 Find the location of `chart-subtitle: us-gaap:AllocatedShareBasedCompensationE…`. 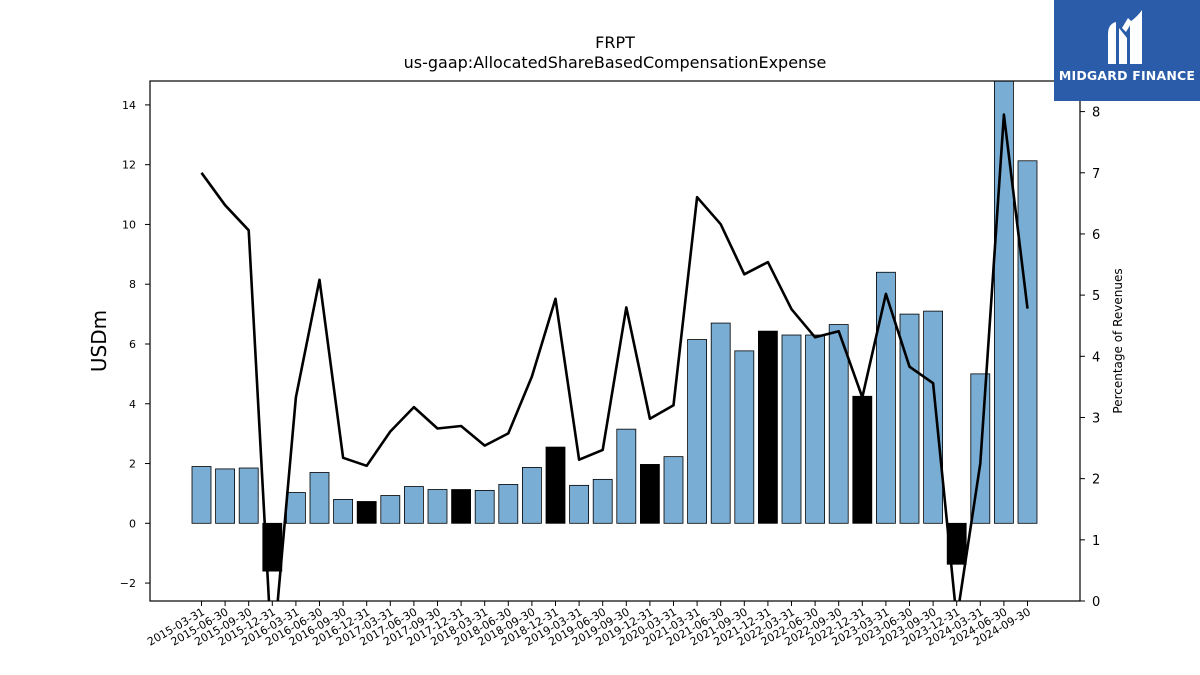

chart-subtitle: us-gaap:AllocatedShareBasedCompensationE… is located at coordinates (615, 62).